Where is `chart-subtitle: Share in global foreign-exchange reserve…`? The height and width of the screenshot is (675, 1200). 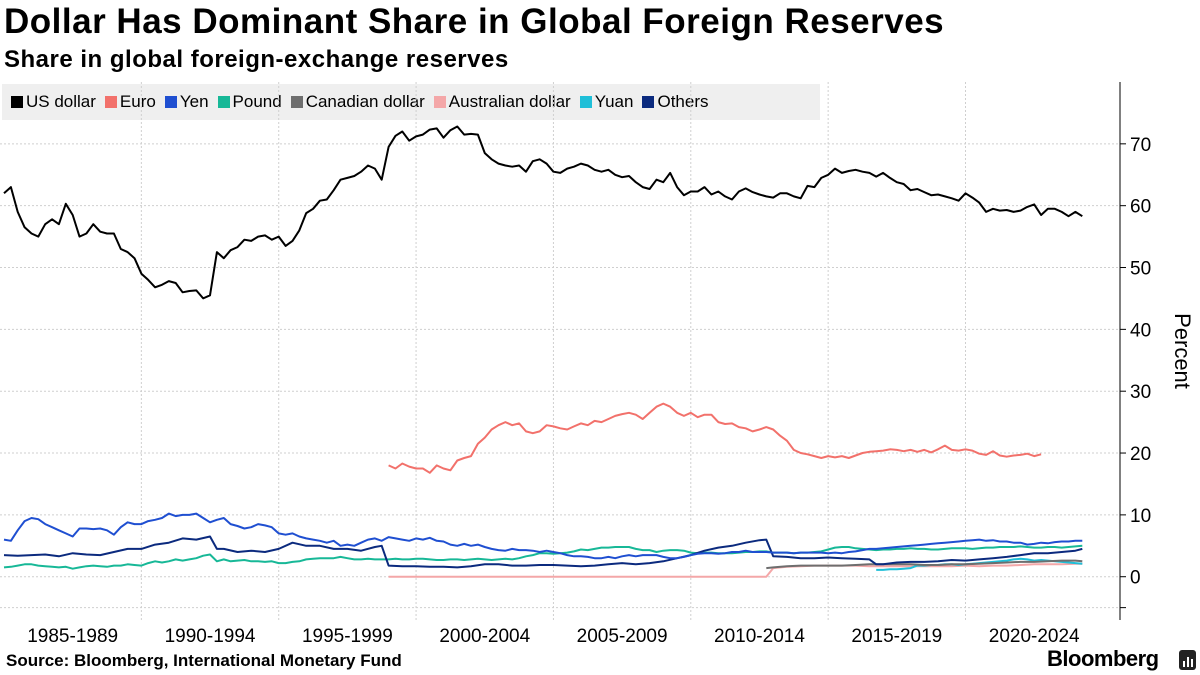 chart-subtitle: Share in global foreign-exchange reserve… is located at coordinates (256, 59).